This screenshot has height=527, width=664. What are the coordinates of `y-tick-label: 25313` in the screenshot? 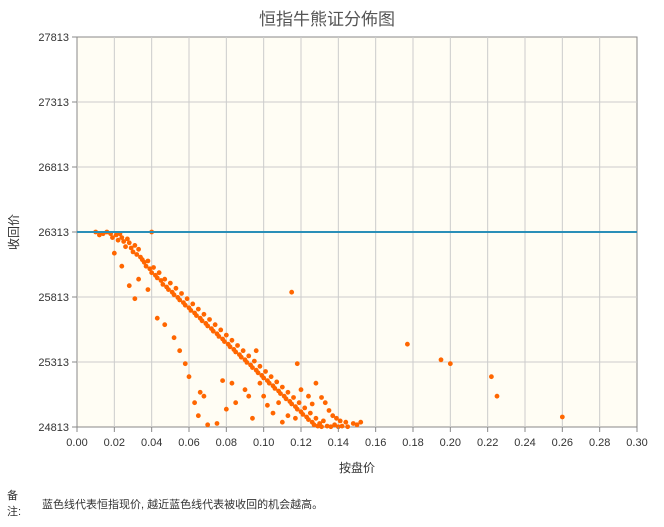 It's located at (53, 363).